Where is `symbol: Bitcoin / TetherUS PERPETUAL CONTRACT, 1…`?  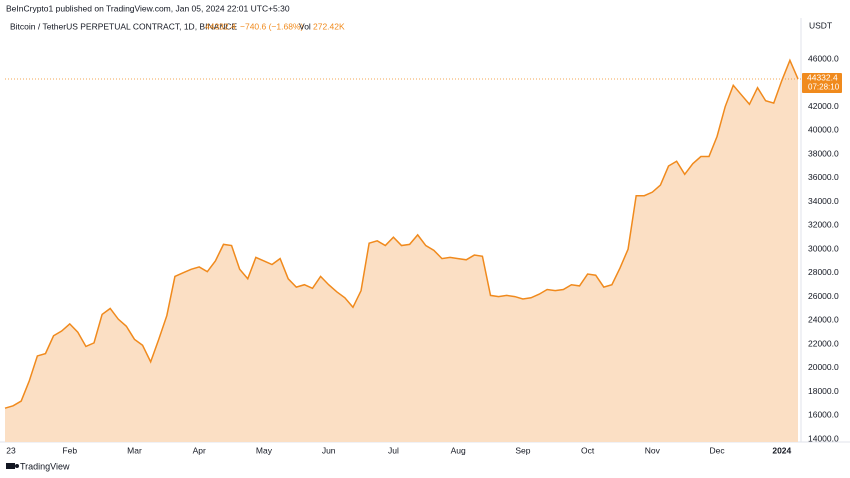 symbol: Bitcoin / TetherUS PERPETUAL CONTRACT, 1… is located at coordinates (124, 26).